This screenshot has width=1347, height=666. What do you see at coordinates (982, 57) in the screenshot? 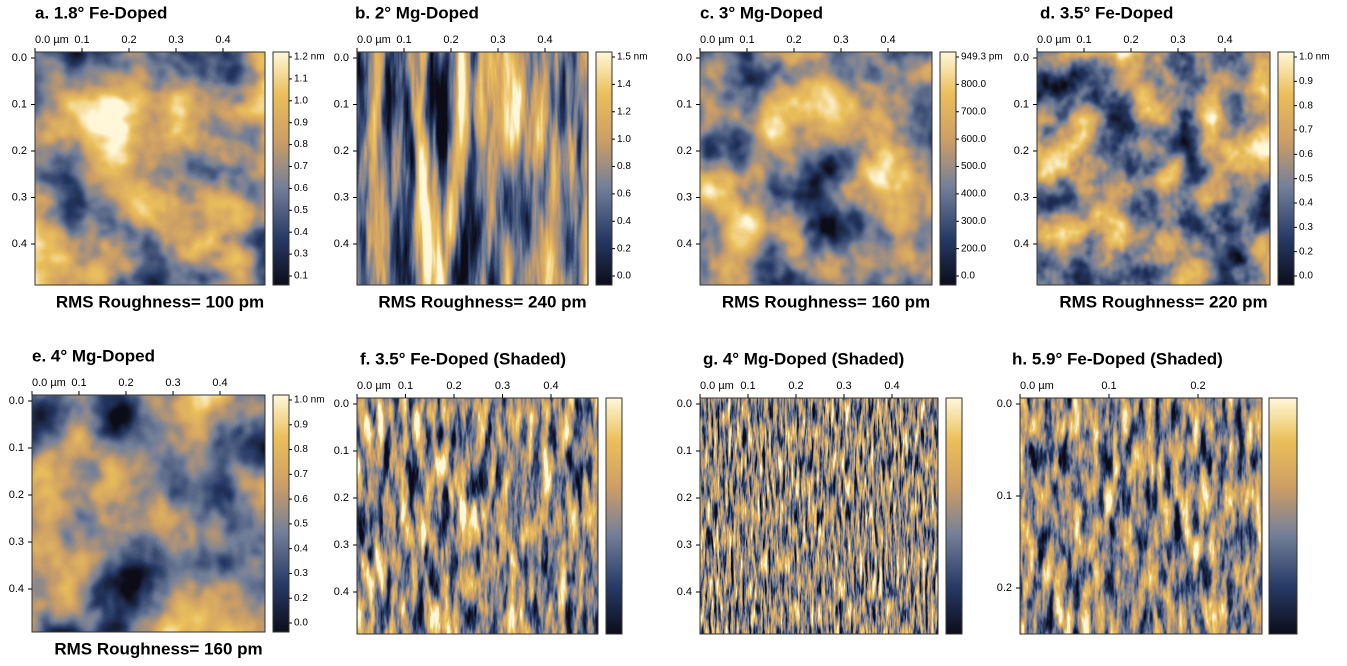
I see `colorbar-tick-label: 949.3 pm` at bounding box center [982, 57].